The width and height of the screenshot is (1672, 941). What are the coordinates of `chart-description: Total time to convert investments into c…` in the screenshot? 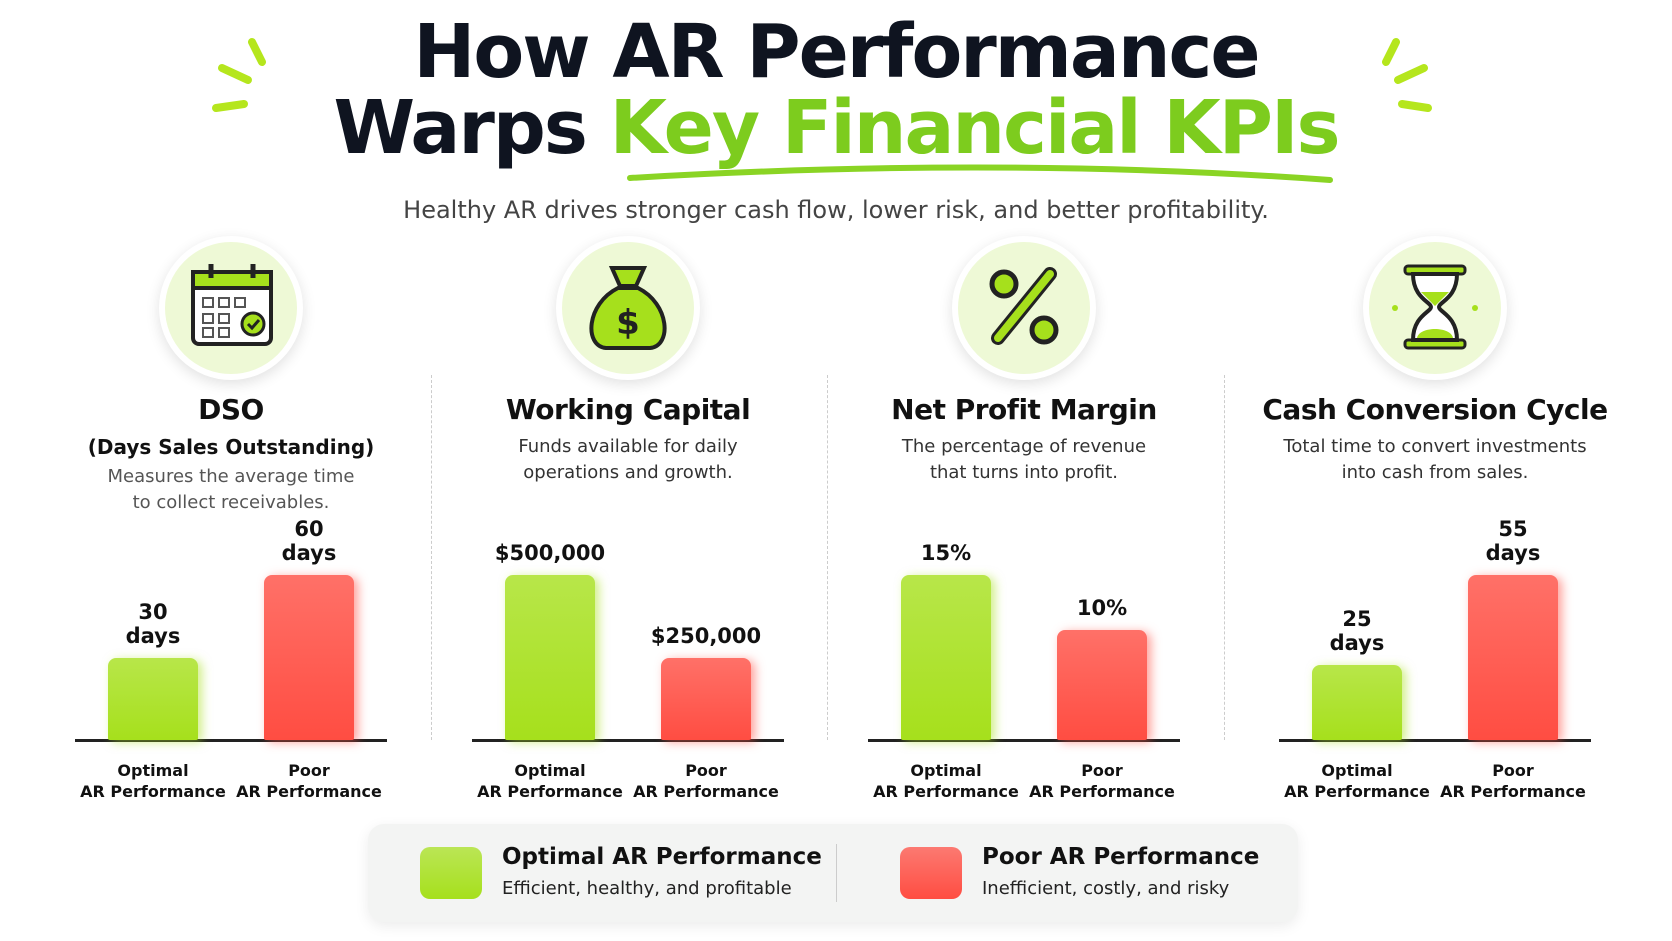 It's located at (1435, 459).